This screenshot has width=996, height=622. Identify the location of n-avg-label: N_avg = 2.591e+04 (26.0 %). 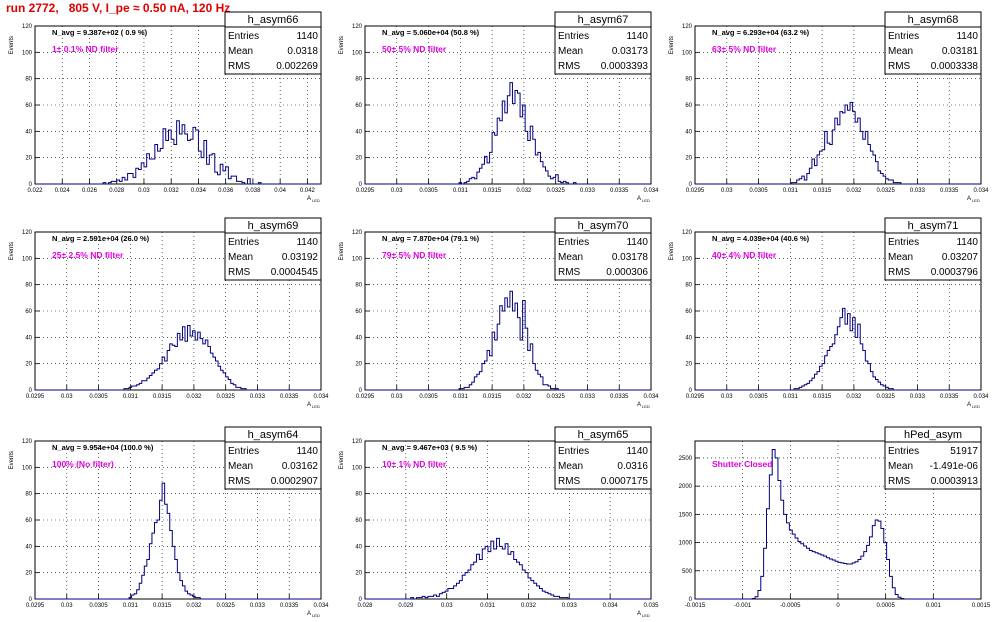
(101, 238).